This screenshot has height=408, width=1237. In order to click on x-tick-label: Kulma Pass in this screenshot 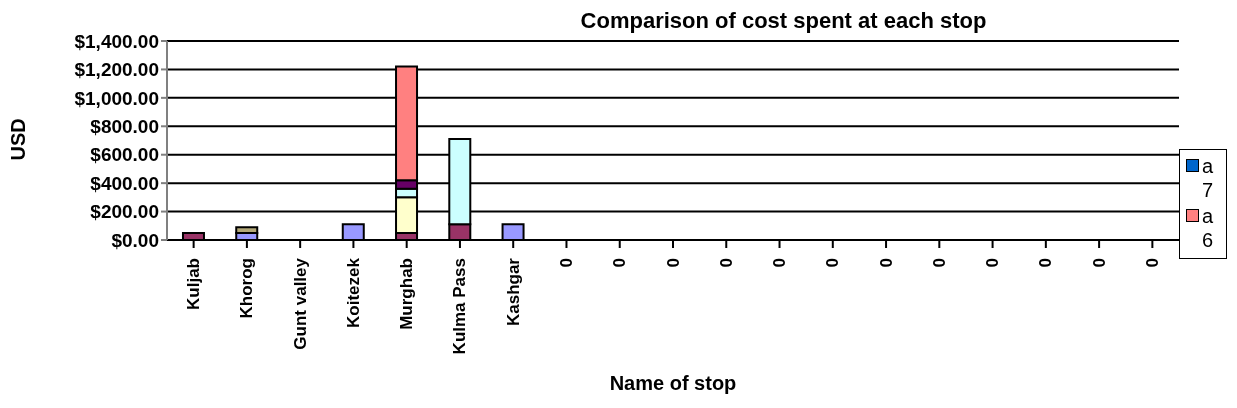, I will do `click(460, 306)`.